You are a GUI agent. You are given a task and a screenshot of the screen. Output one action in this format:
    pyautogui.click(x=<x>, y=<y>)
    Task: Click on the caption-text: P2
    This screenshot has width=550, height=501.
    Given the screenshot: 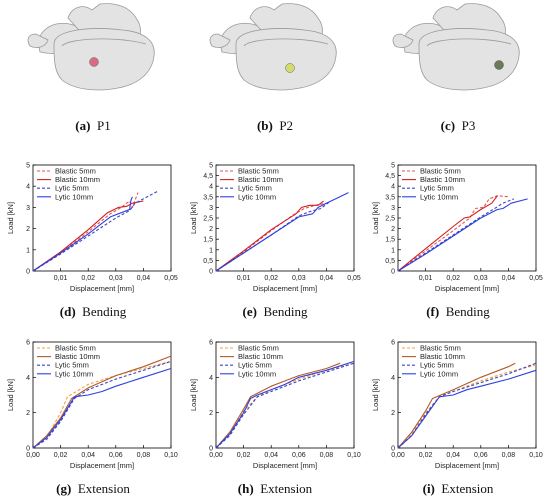 What is the action you would take?
    pyautogui.click(x=286, y=125)
    